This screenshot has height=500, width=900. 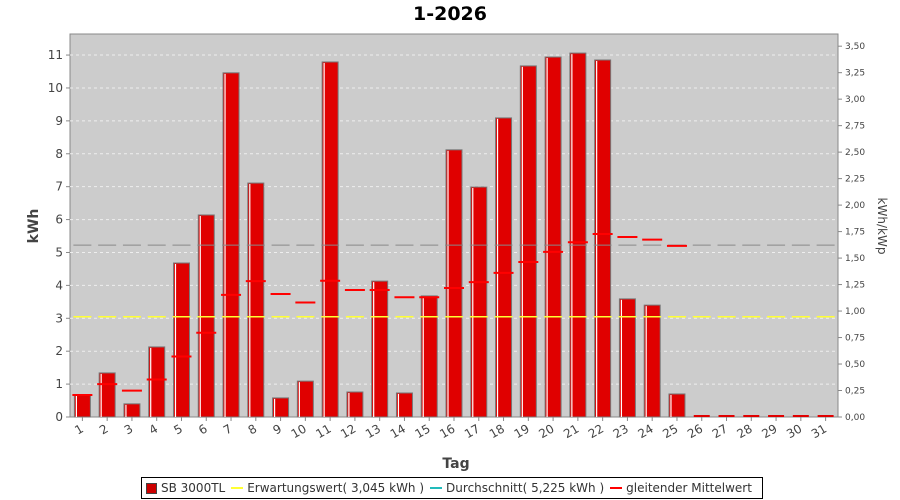 What do you see at coordinates (855, 339) in the screenshot?
I see `y-right-tick-label: 0,75` at bounding box center [855, 339].